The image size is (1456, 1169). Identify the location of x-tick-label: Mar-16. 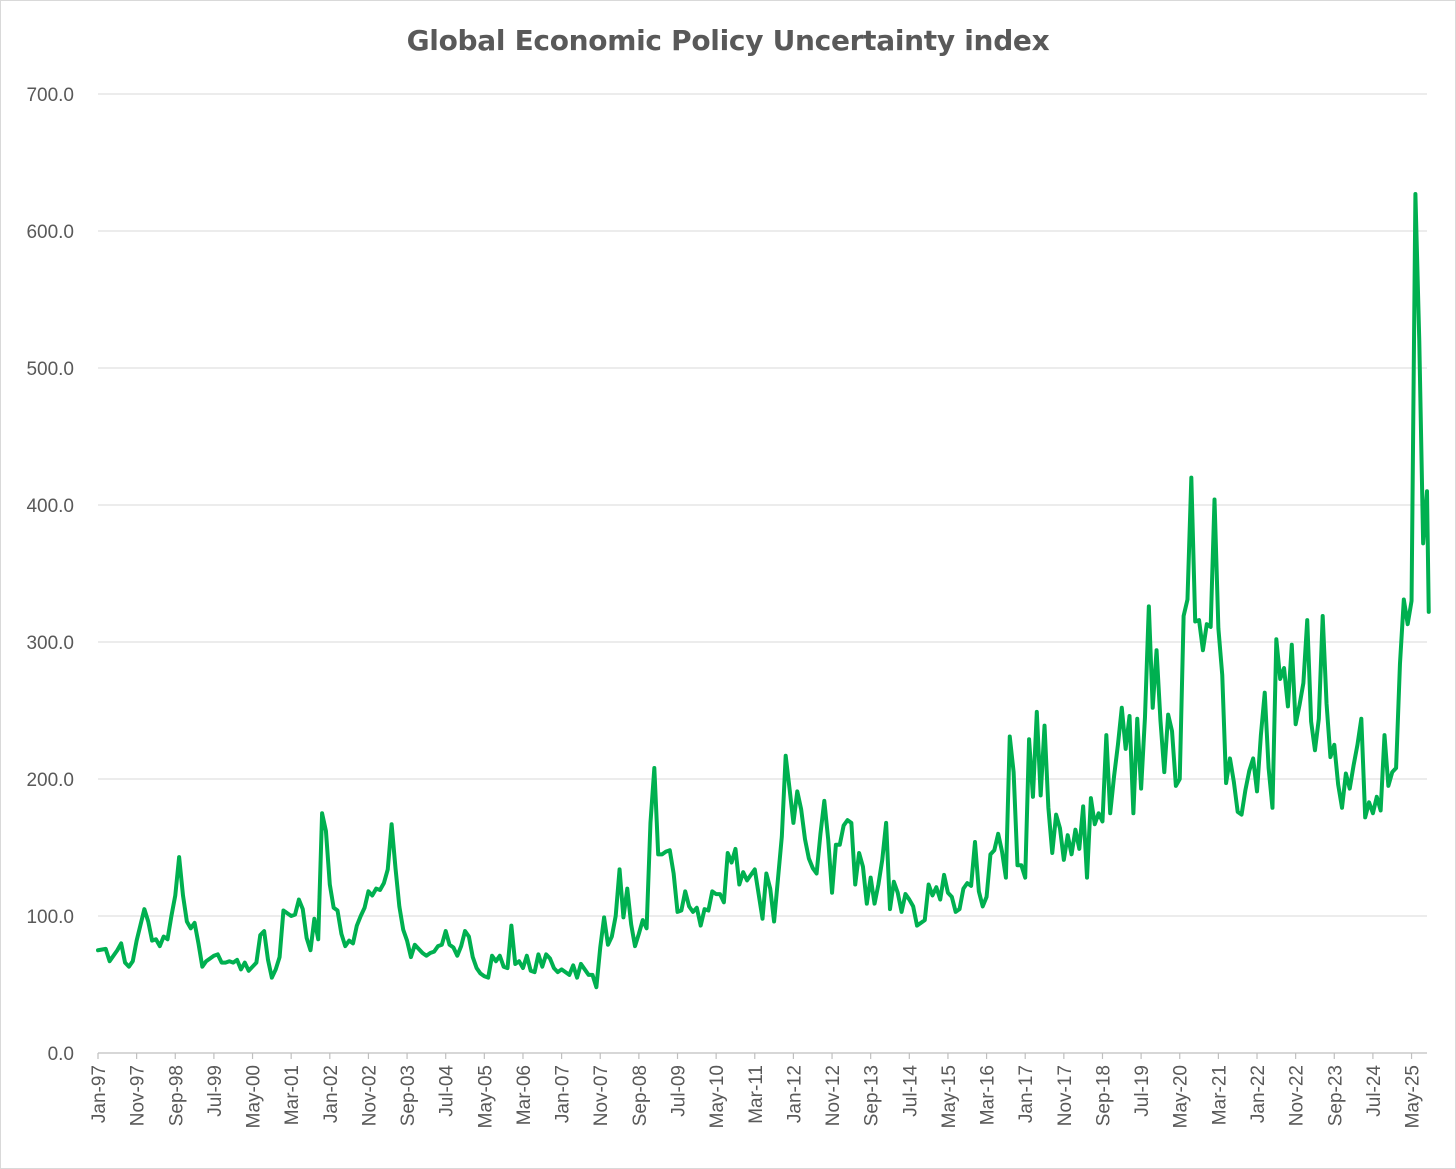
(988, 1095).